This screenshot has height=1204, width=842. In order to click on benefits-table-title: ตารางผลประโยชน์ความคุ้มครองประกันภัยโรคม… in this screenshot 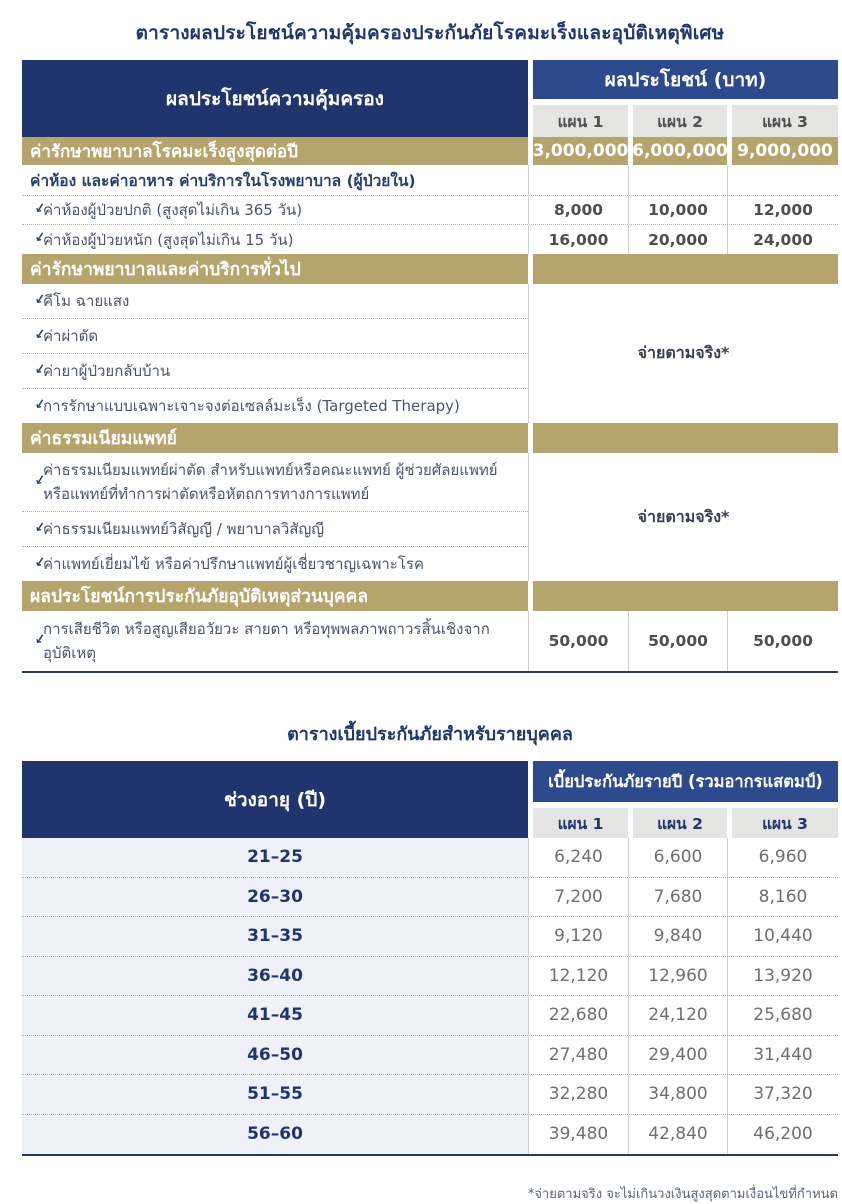, I will do `click(430, 33)`.